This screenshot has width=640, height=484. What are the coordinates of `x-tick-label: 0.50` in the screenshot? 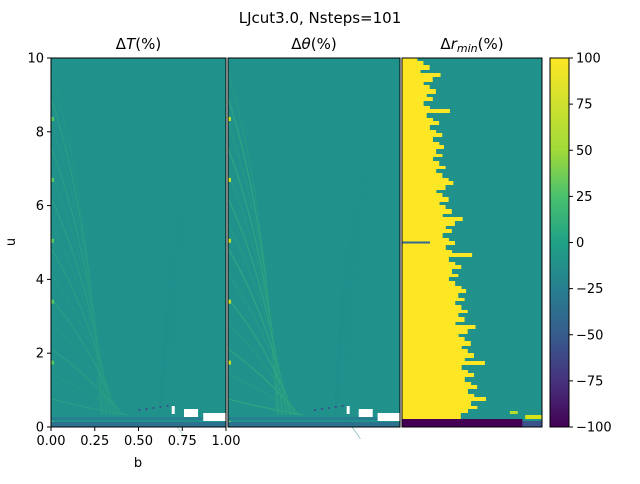 It's located at (138, 441).